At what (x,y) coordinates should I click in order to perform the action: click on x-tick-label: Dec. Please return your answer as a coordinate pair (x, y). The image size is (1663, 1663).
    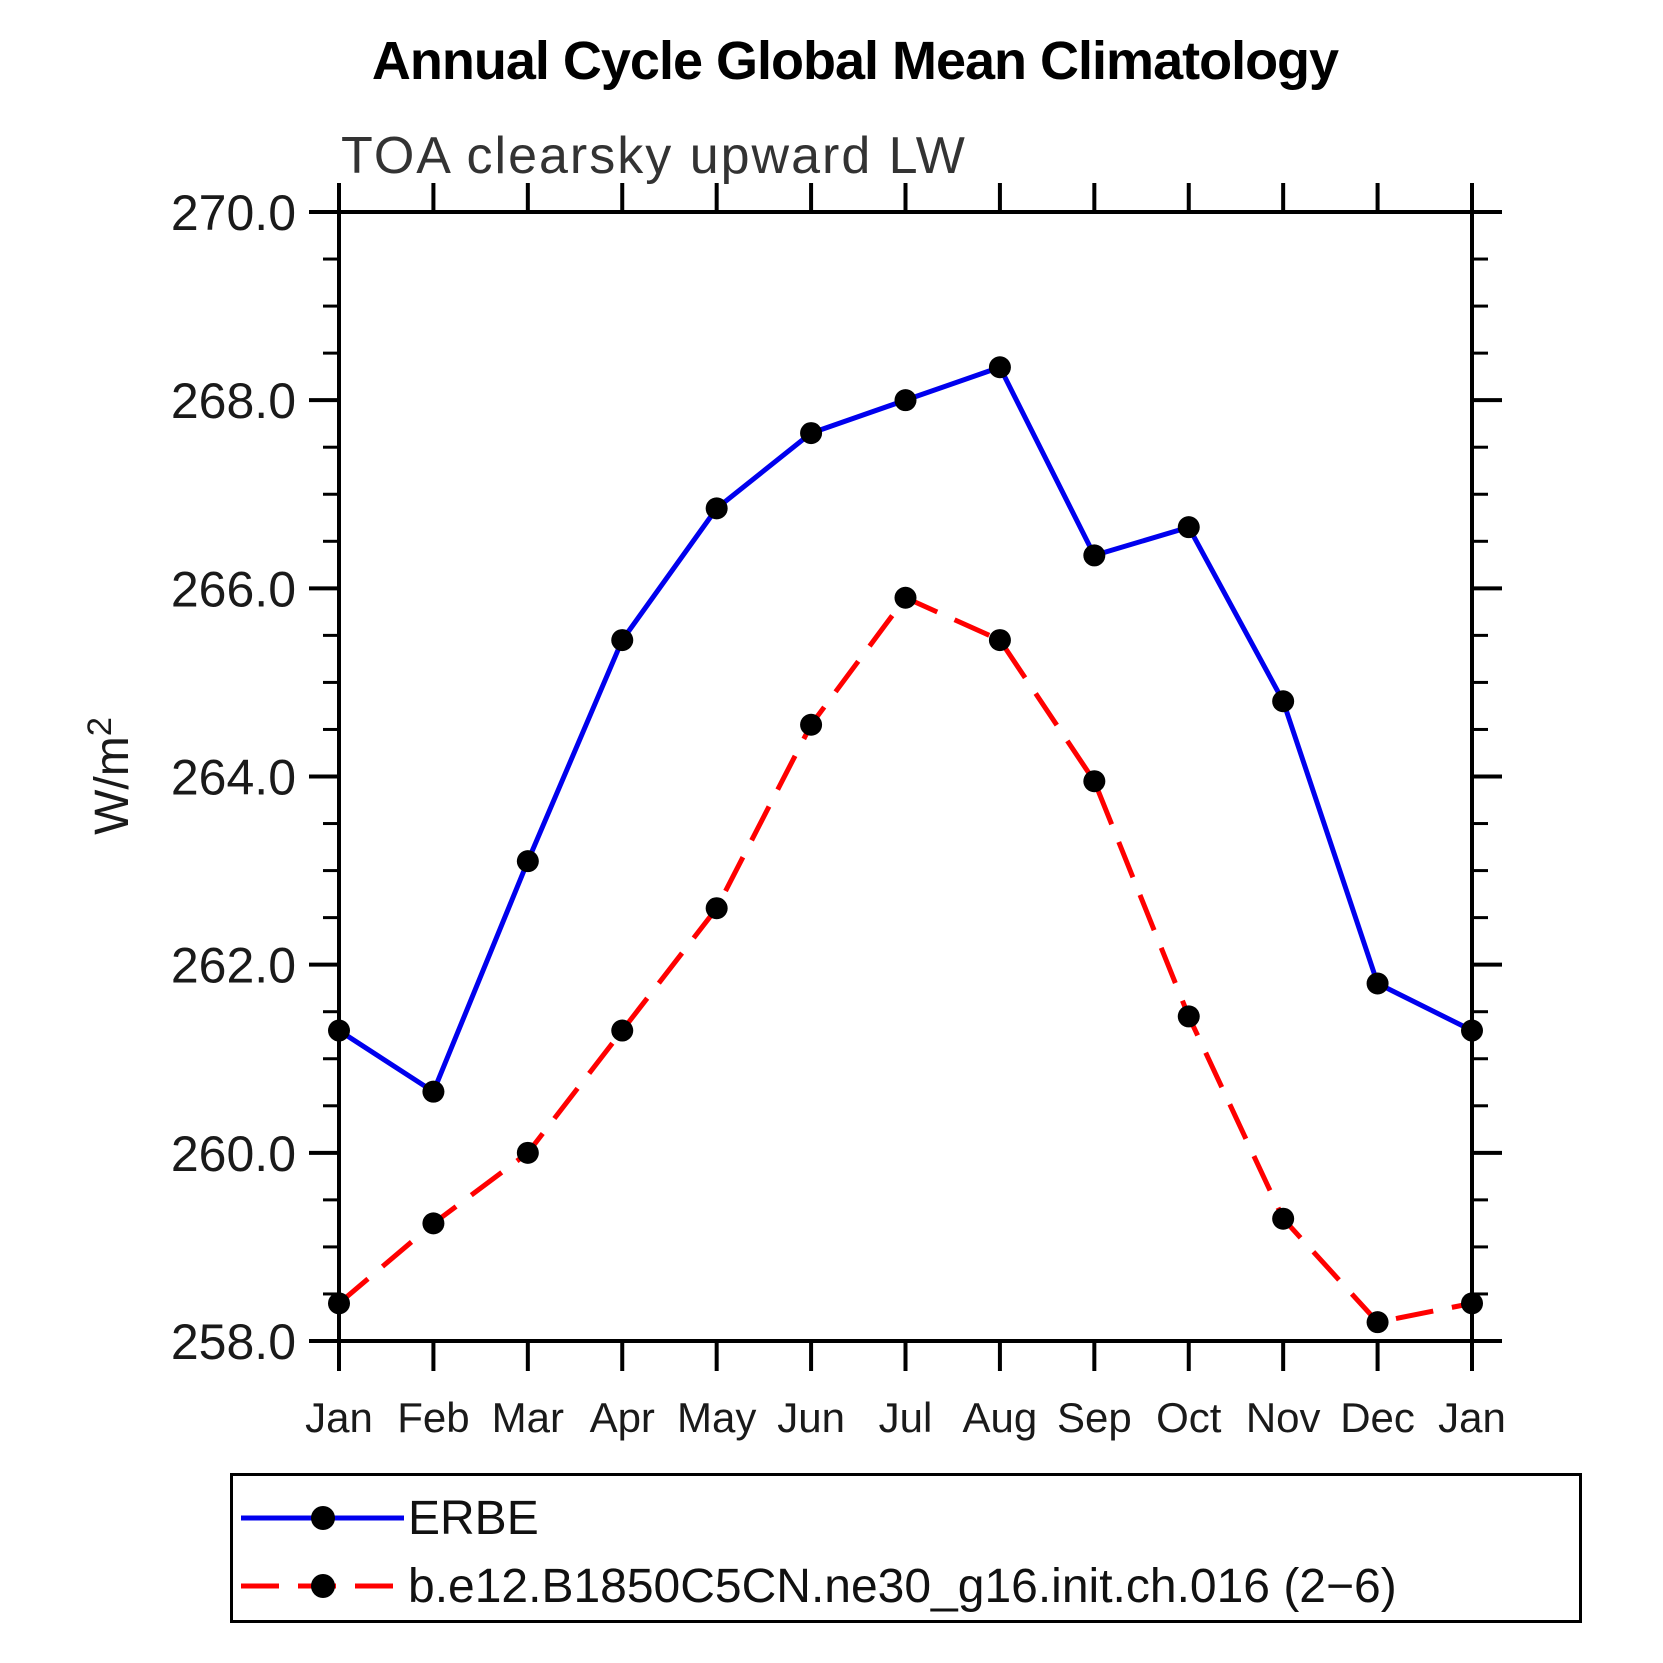
    Looking at the image, I should click on (1377, 1417).